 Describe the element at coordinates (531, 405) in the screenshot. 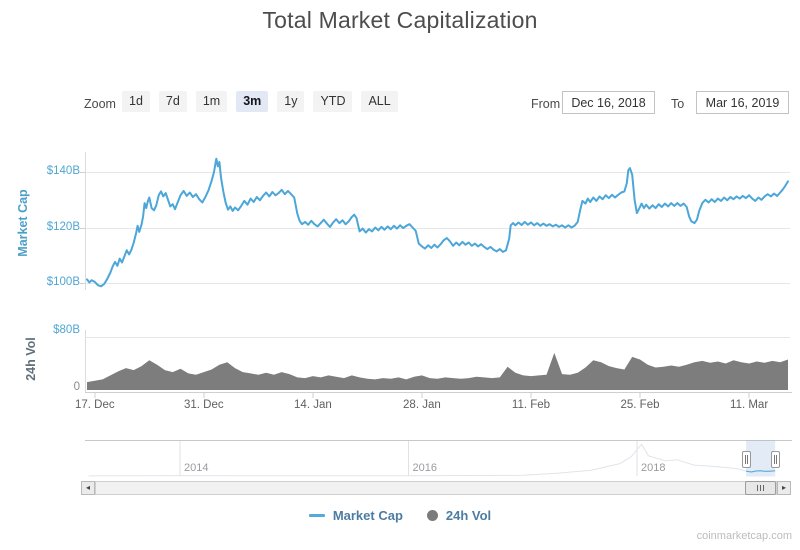

I see `xaxis-label: 11. Feb` at that location.